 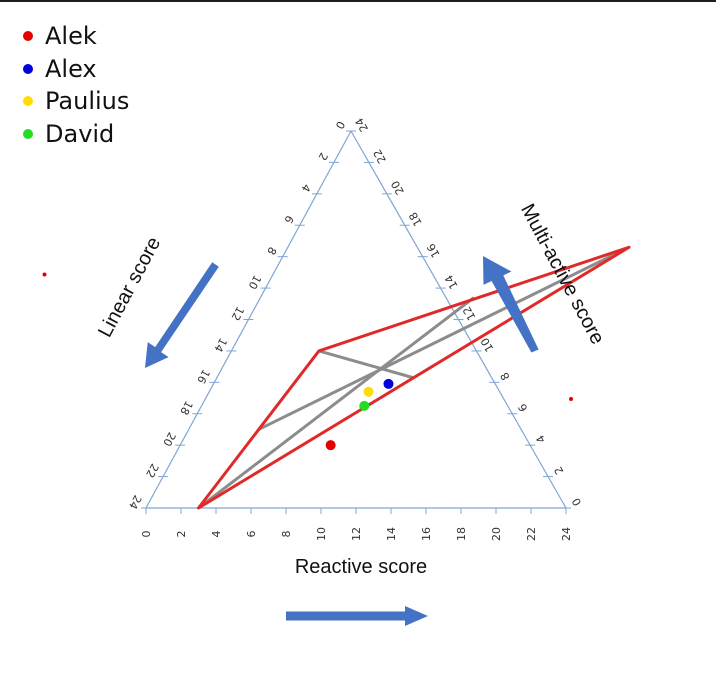 What do you see at coordinates (433, 250) in the screenshot?
I see `tick-label-multi-active: 16` at bounding box center [433, 250].